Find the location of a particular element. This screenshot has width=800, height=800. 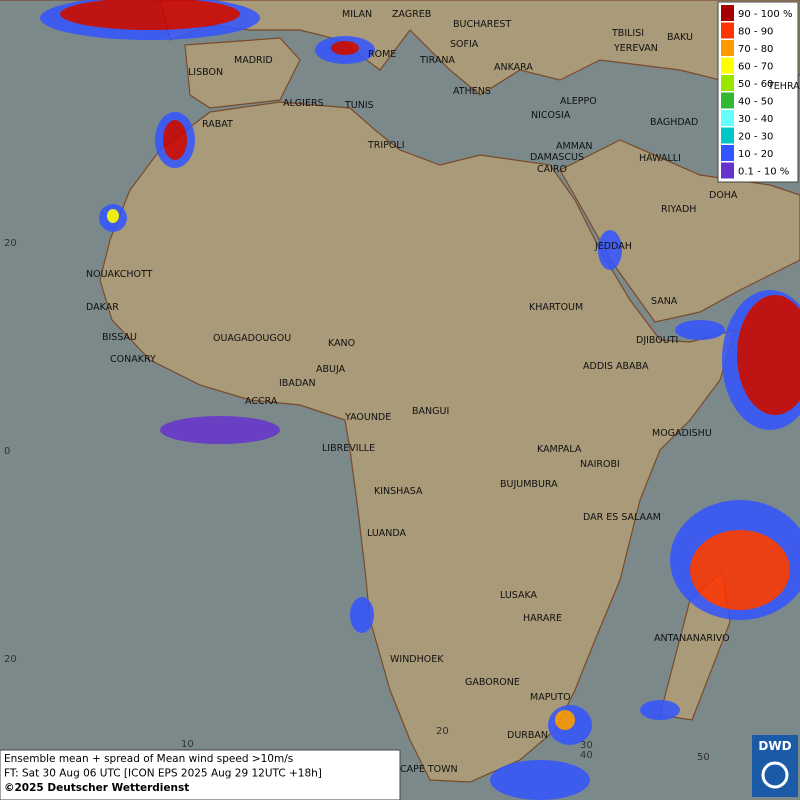

city-label: BISSAU is located at coordinates (119, 337).